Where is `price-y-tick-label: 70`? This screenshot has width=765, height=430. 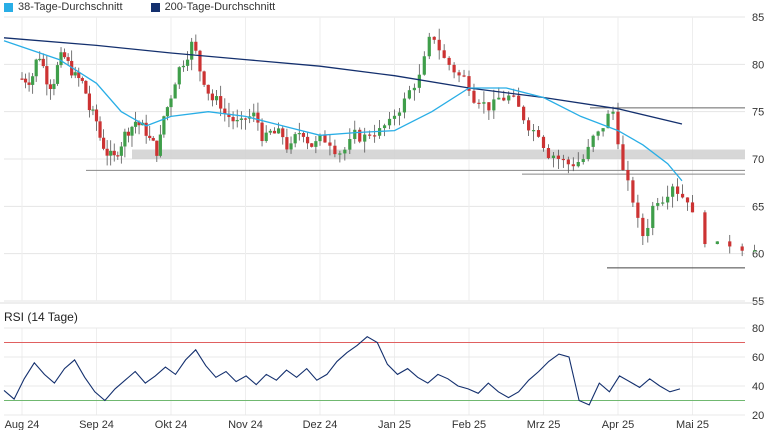 price-y-tick-label: 70 is located at coordinates (758, 160).